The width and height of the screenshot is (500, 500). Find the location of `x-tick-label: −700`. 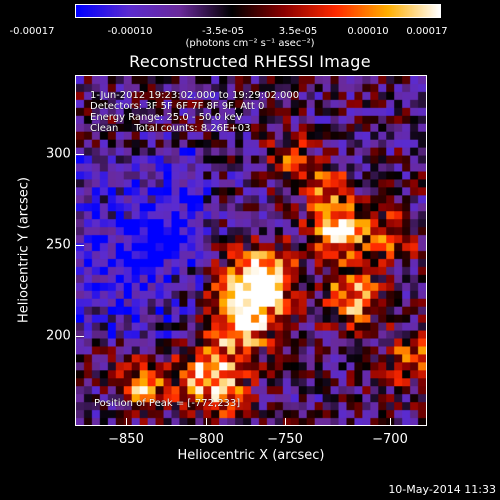

x-tick-label: −700 is located at coordinates (390, 439).